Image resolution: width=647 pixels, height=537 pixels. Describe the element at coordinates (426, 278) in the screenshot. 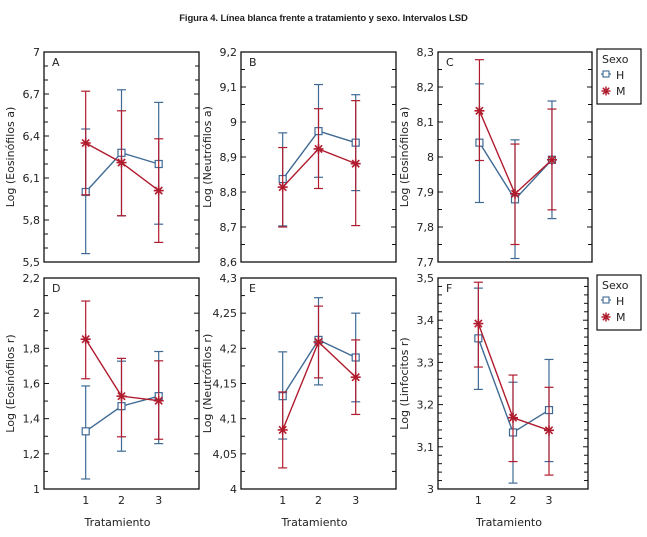

I see `y-tick-label: 3,5` at that location.